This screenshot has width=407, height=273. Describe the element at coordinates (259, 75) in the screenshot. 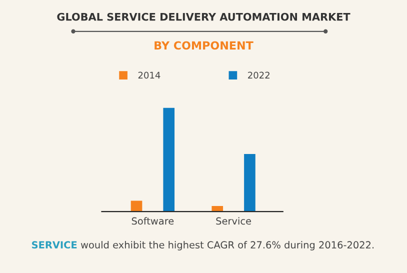

I see `legend-label: 2022` at that location.